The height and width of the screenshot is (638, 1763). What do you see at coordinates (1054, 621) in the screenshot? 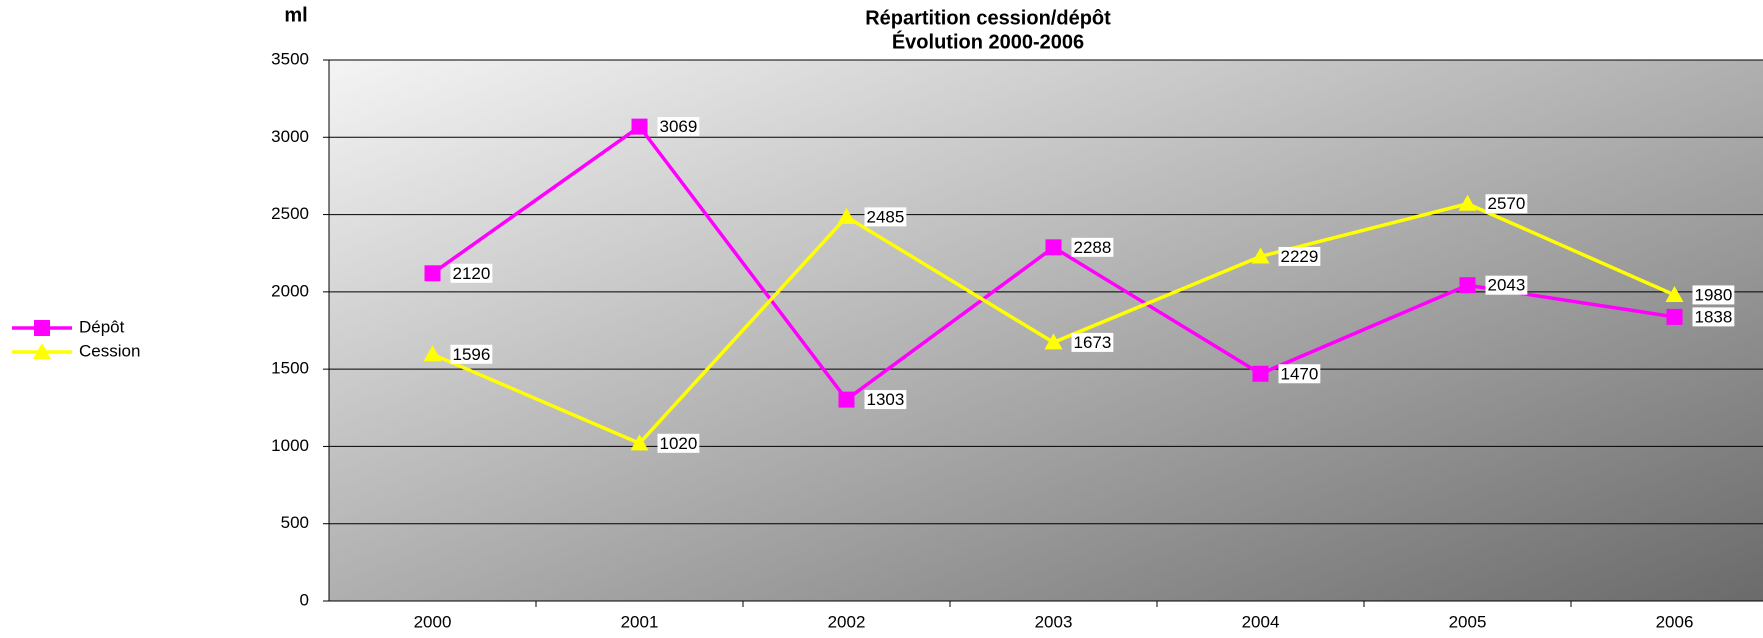
I see `x-tick-label: 2003` at bounding box center [1054, 621].